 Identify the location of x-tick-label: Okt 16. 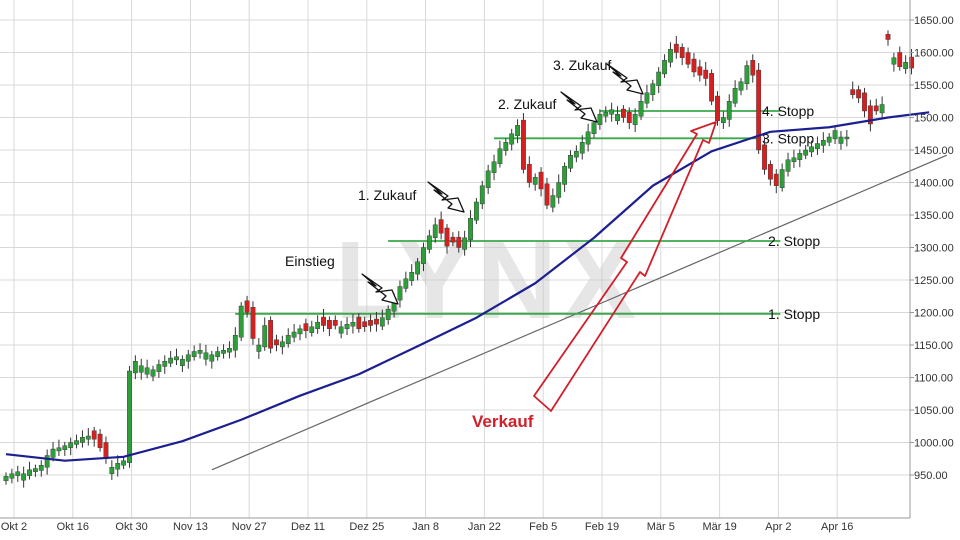
(73, 527).